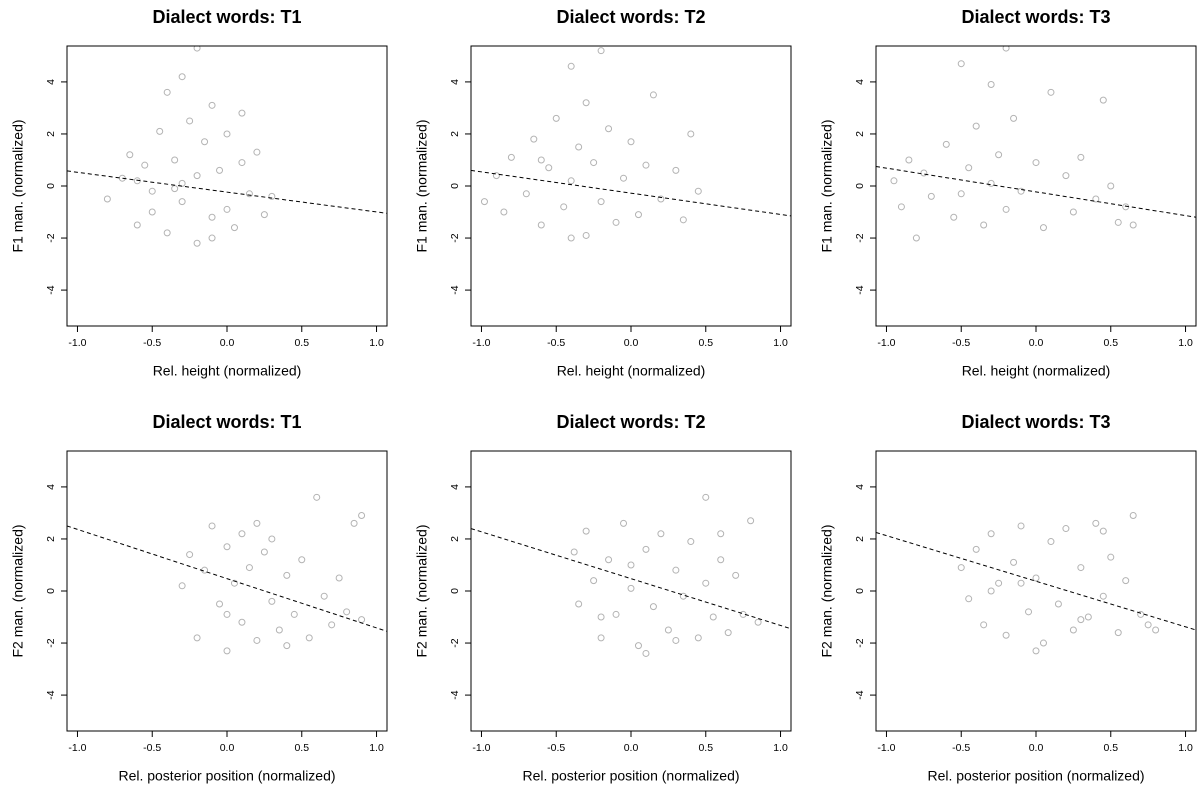 Image resolution: width=1200 pixels, height=789 pixels. What do you see at coordinates (630, 17) in the screenshot?
I see `panel-title: Dialect words: T2` at bounding box center [630, 17].